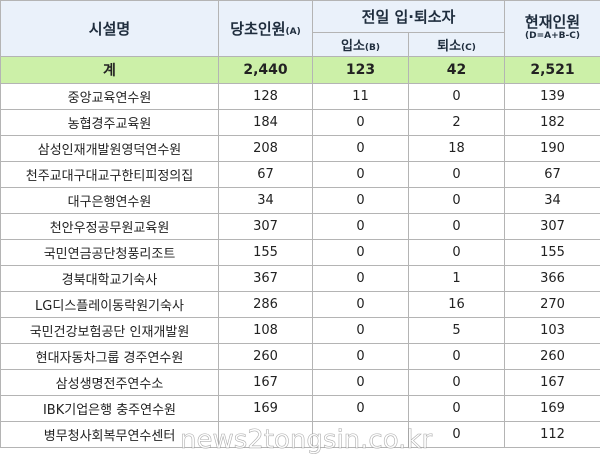 The height and width of the screenshot is (461, 600). What do you see at coordinates (265, 252) in the screenshot?
I see `initial-count: 155` at bounding box center [265, 252].